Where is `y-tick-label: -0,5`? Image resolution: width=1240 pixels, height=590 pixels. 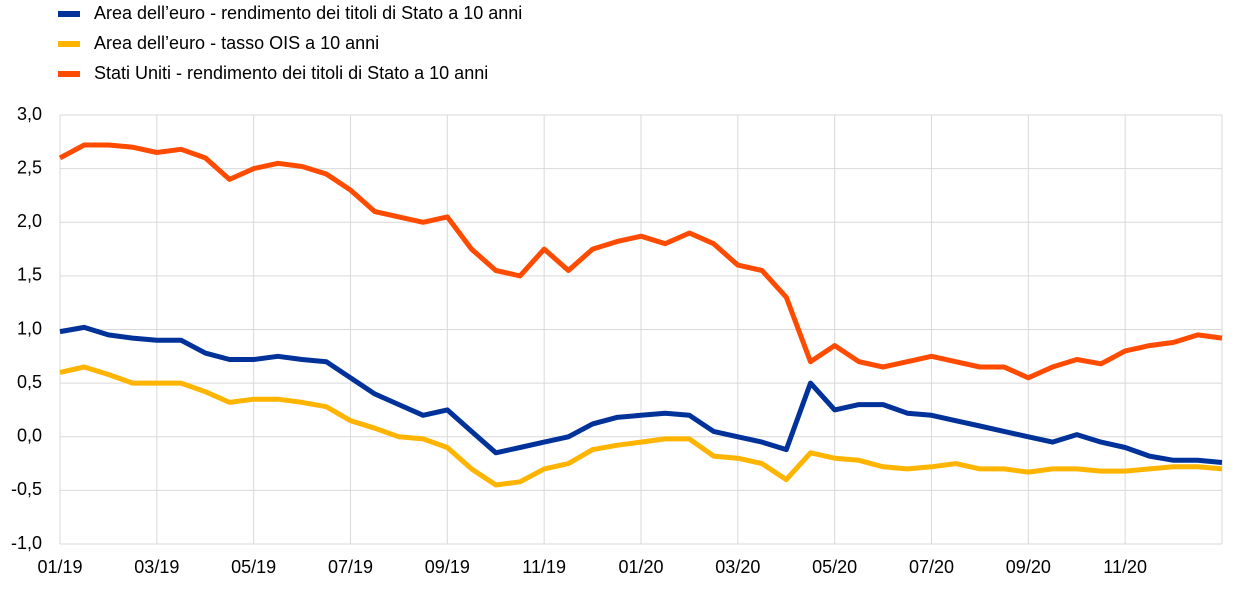 y-tick-label: -0,5 is located at coordinates (26, 489).